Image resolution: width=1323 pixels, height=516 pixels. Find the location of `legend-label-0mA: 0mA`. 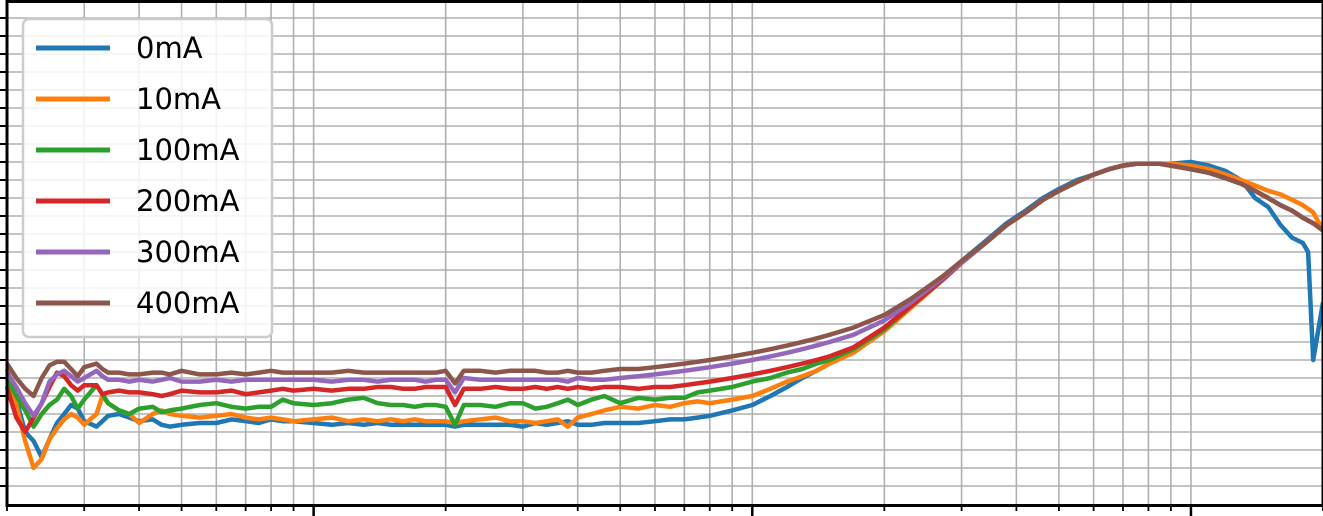

legend-label-0mA: 0mA is located at coordinates (169, 48).